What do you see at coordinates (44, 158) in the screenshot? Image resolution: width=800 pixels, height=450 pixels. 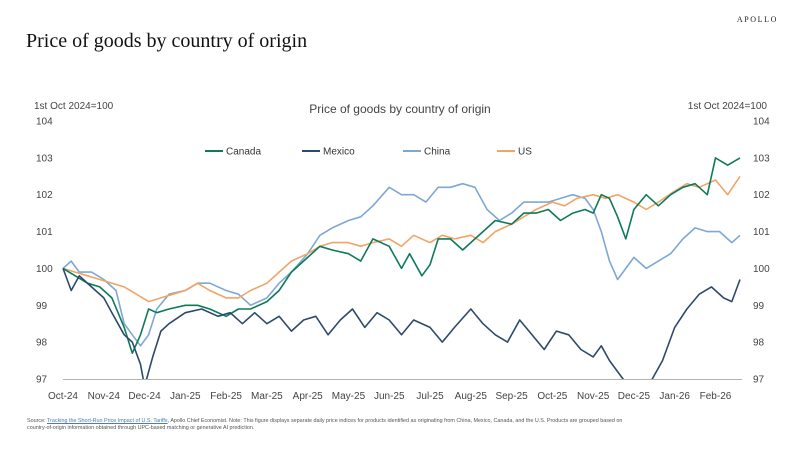 I see `y-tick-left-103: 103` at bounding box center [44, 158].